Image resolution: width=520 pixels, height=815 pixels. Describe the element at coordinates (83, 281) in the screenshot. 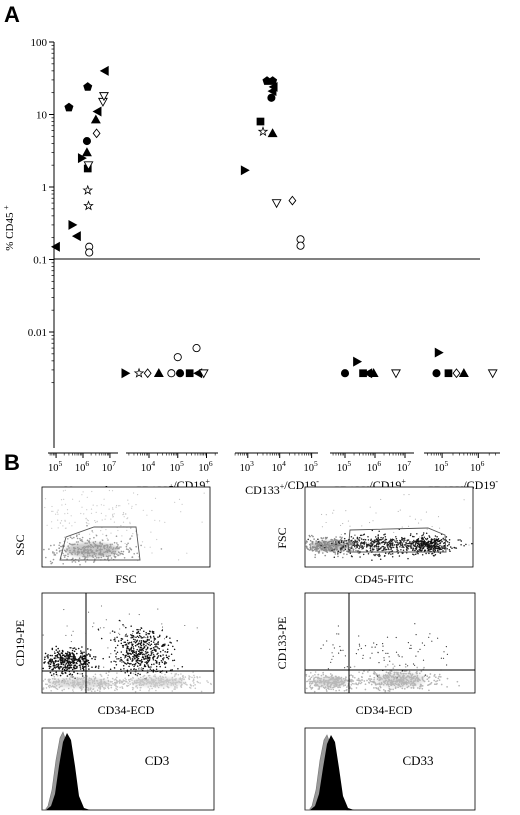

I see `scatter-group: 105106107Unsorted` at that location.